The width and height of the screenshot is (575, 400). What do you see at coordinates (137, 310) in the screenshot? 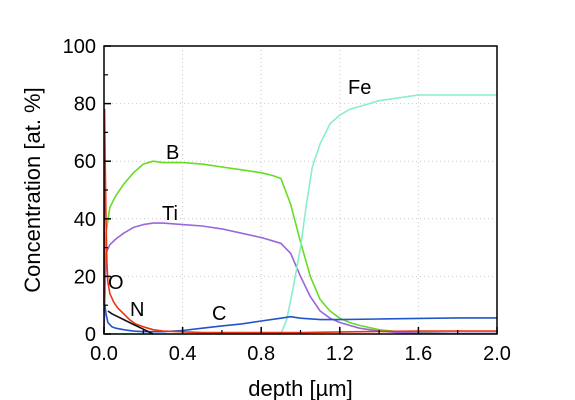
I see `series-label-n: N` at bounding box center [137, 310].